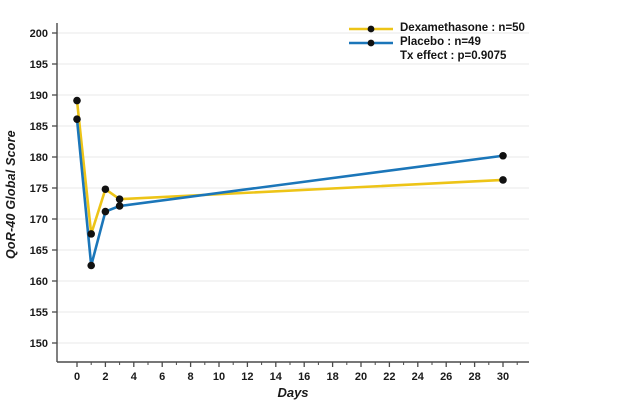 The width and height of the screenshot is (636, 407). Describe the element at coordinates (247, 377) in the screenshot. I see `x-tick-label: 12` at that location.